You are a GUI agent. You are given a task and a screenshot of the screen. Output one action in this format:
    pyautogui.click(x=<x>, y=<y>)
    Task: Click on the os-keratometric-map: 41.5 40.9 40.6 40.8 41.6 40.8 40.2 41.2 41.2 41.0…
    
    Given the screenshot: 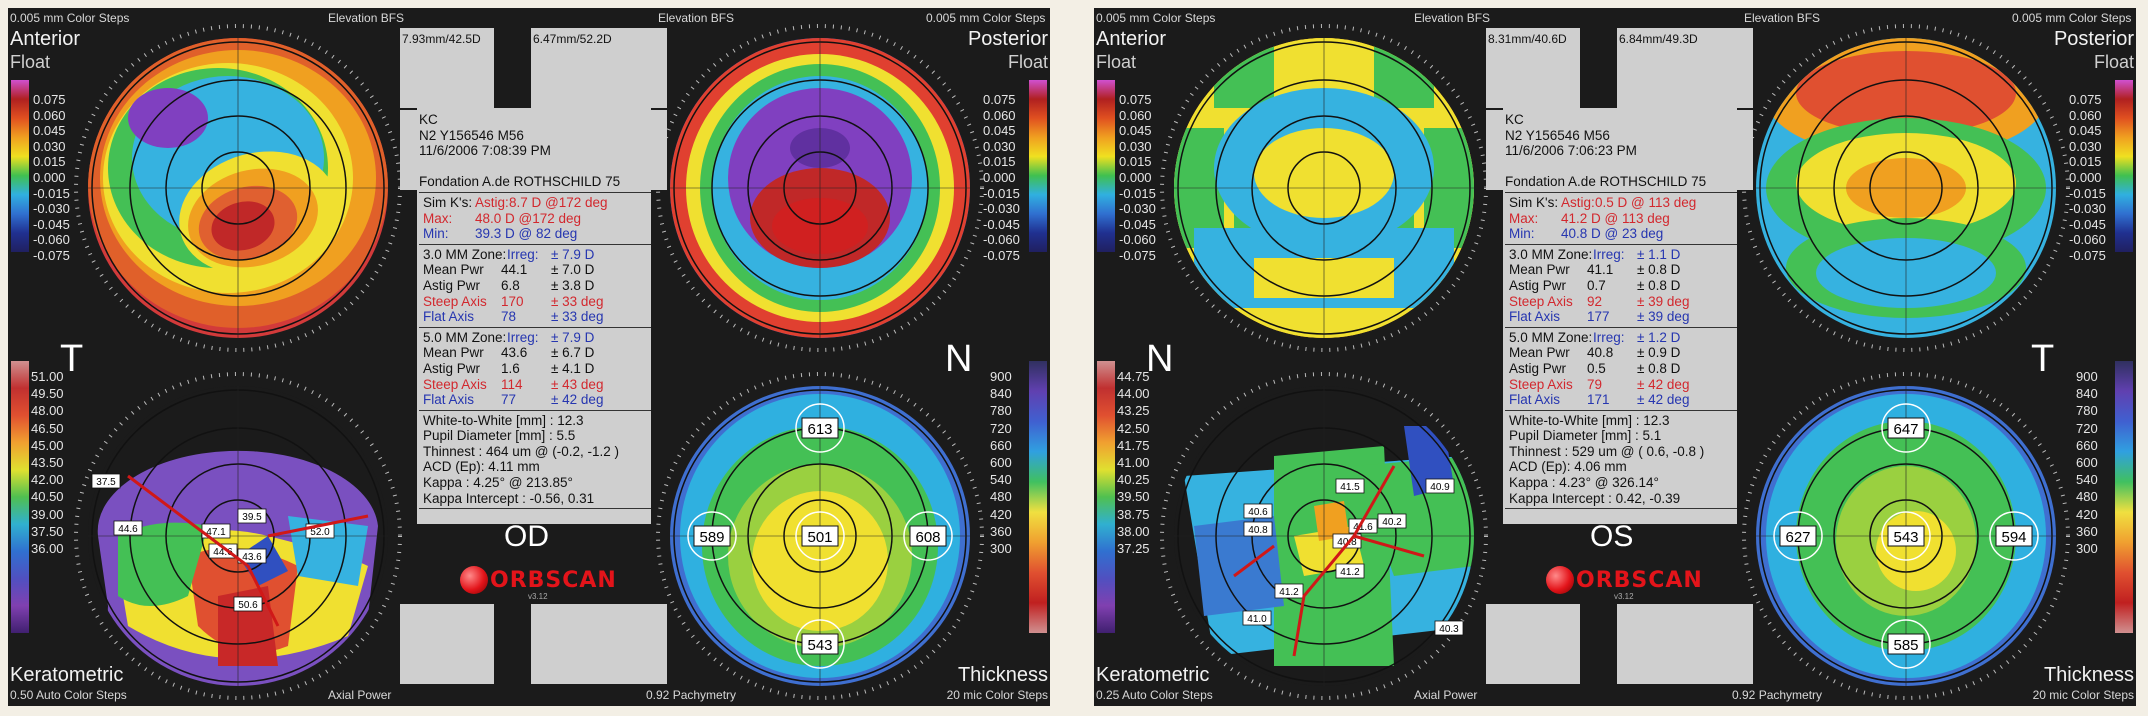 What is the action you would take?
    pyautogui.click(x=1324, y=536)
    